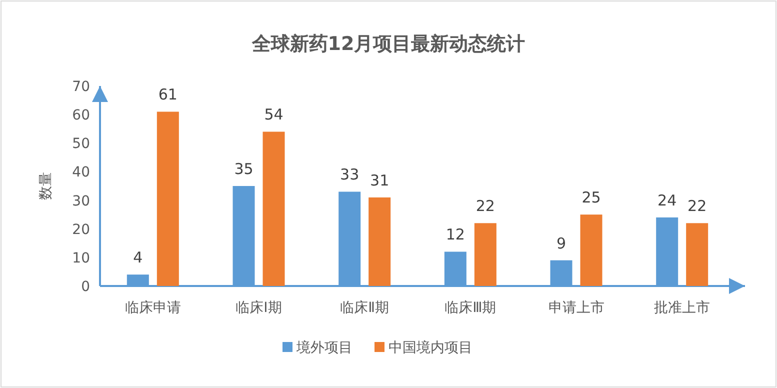 The height and width of the screenshot is (388, 777). Describe the element at coordinates (81, 230) in the screenshot. I see `y-tick-label: 20` at that location.